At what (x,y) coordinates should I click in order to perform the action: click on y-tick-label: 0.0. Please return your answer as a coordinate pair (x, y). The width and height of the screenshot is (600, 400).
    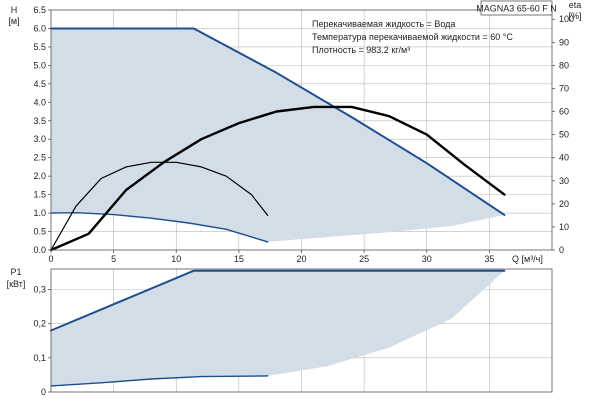
    Looking at the image, I should click on (39, 250).